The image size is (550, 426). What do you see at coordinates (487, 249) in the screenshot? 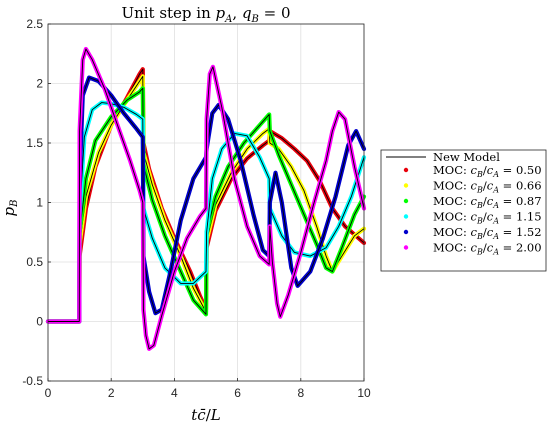
I see `legend-label-2.00: MOC: cB/cA = 2.00` at bounding box center [487, 249].